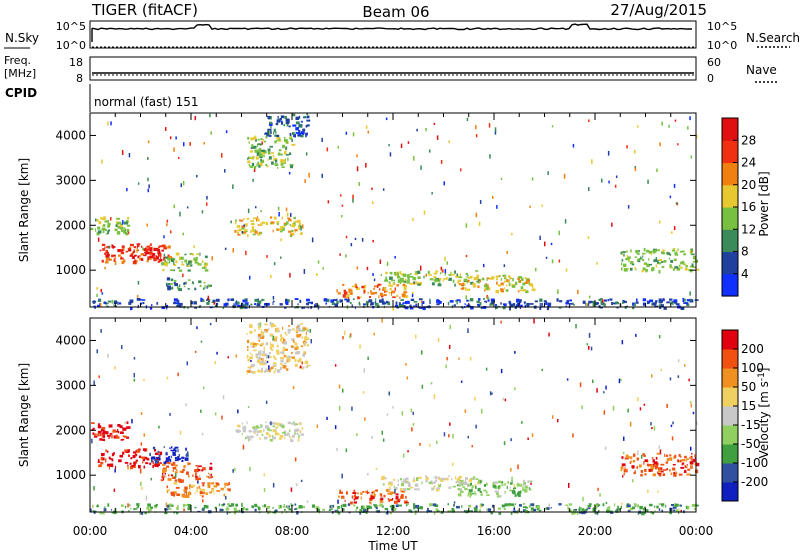  What do you see at coordinates (393, 531) in the screenshot?
I see `time-tick-label: 12:00` at bounding box center [393, 531].